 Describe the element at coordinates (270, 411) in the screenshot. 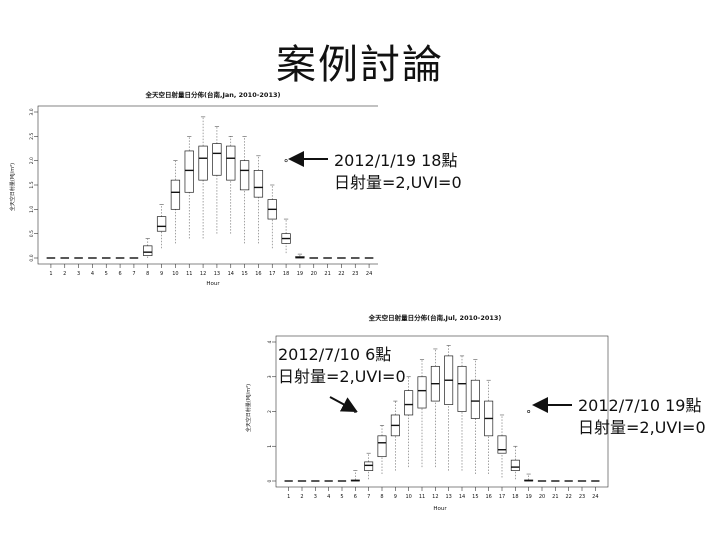

I see `y-tick-label: 2` at that location.